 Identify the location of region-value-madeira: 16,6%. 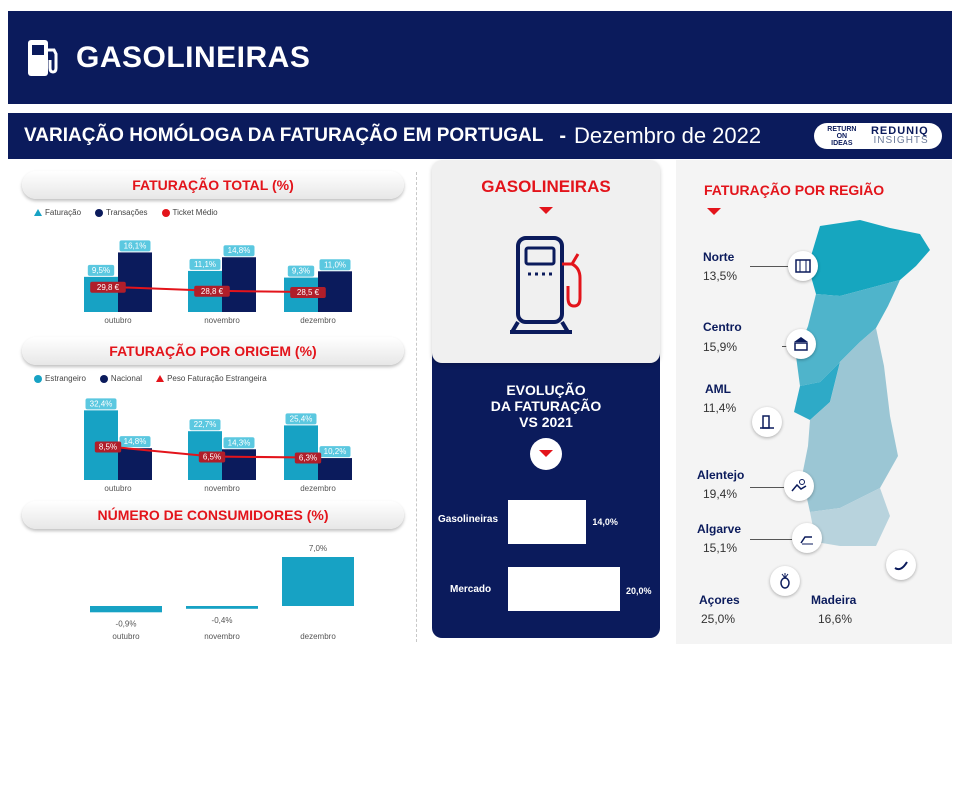
(835, 619).